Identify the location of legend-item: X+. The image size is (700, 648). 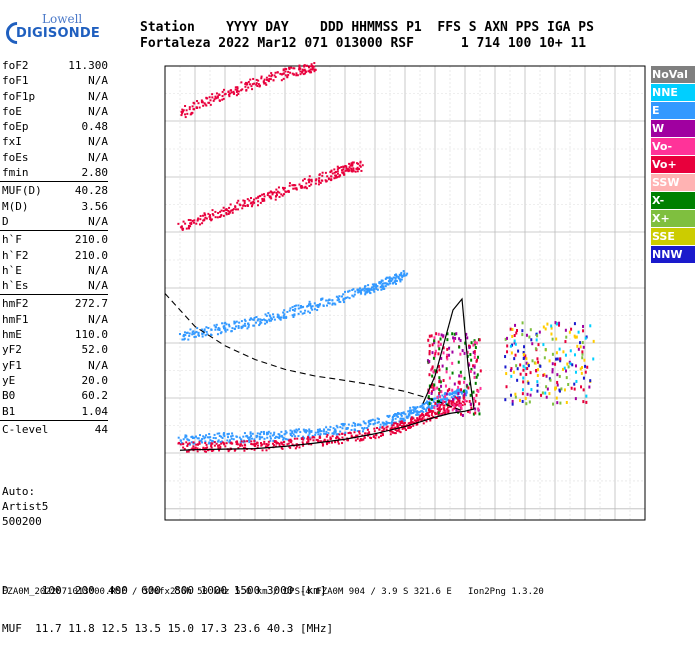
(673, 218).